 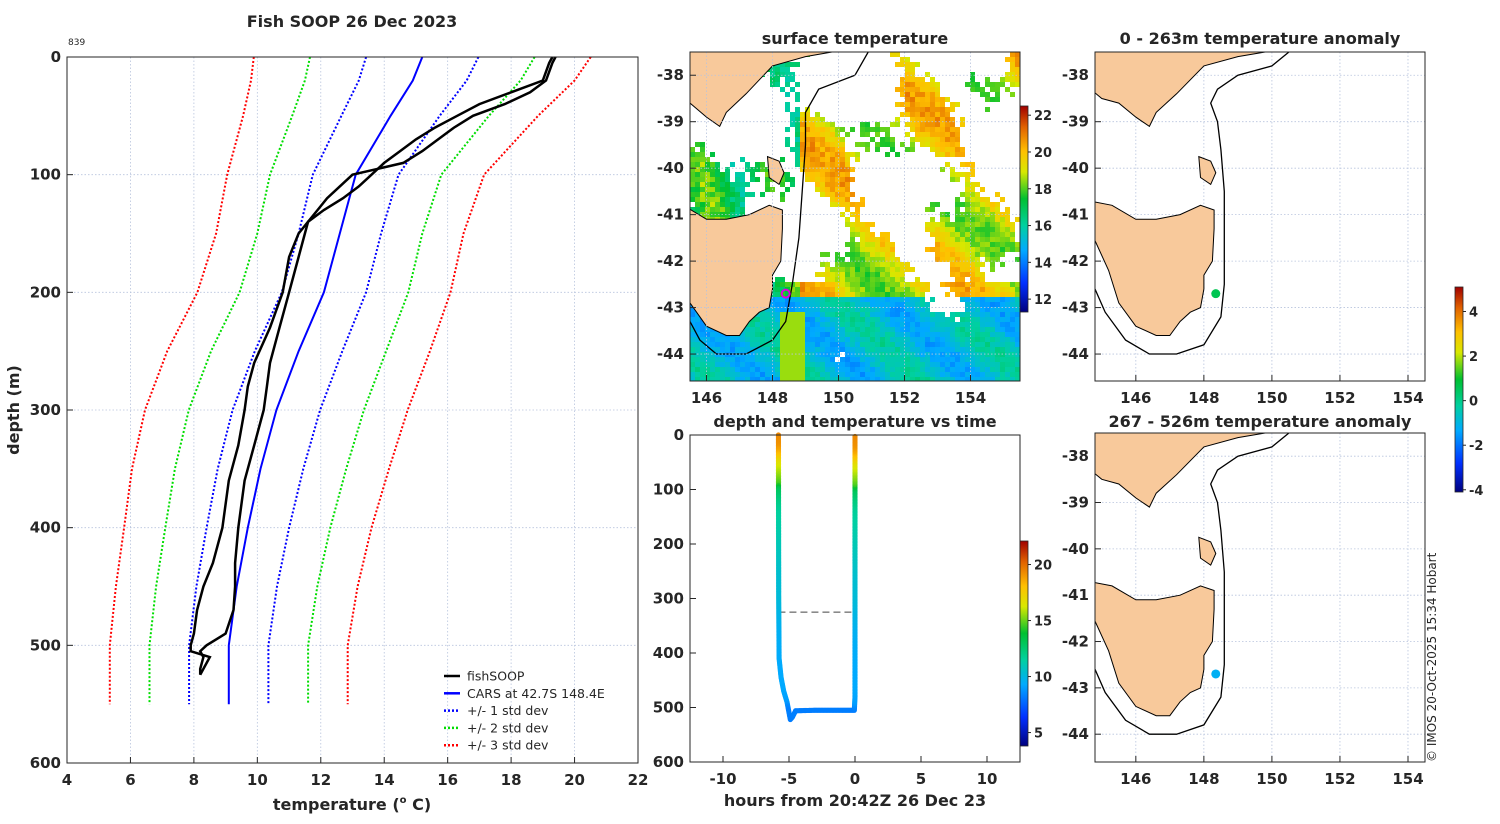 What do you see at coordinates (772, 398) in the screenshot?
I see `sst-xtick-label: 148` at bounding box center [772, 398].